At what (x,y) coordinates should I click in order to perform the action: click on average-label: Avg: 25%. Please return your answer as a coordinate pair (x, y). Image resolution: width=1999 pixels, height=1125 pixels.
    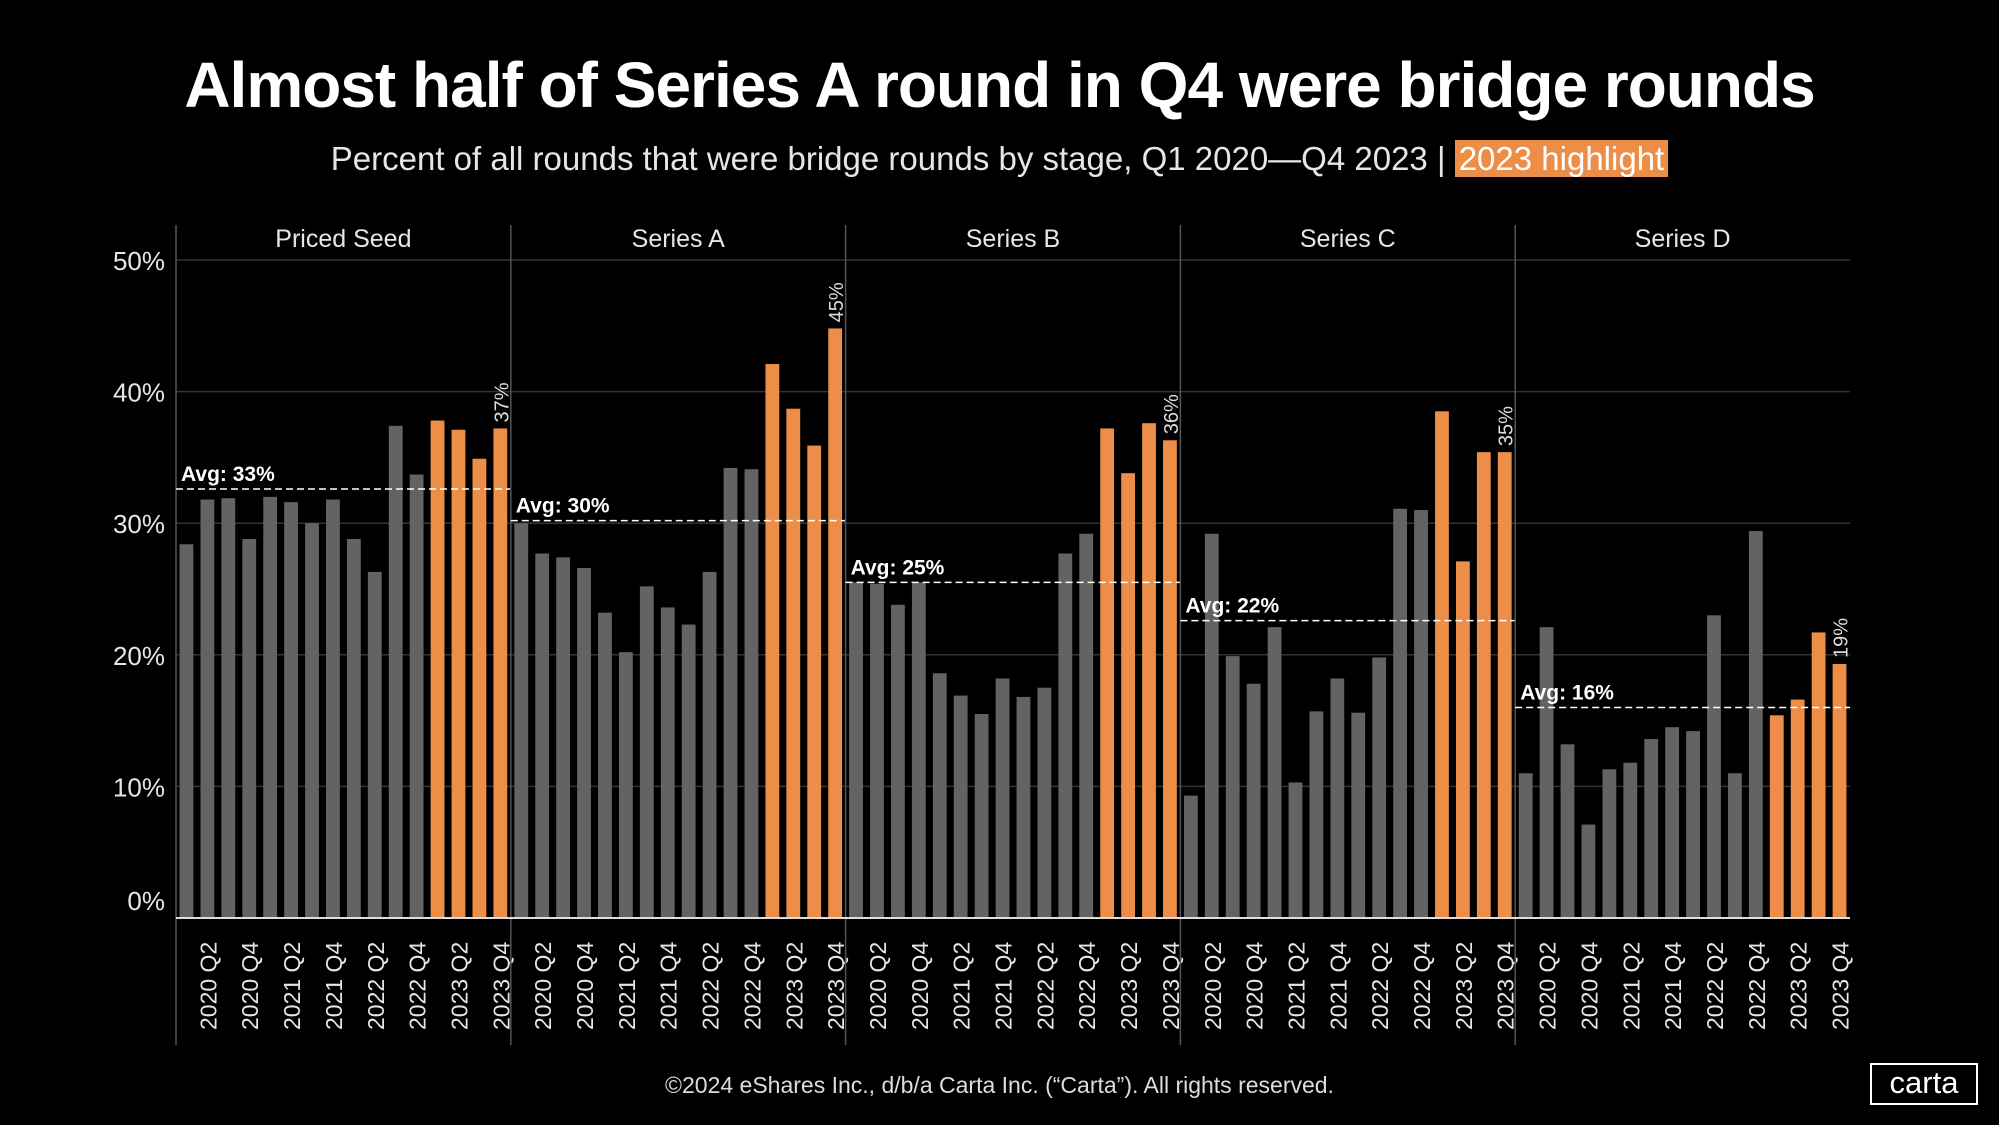
    Looking at the image, I should click on (898, 567).